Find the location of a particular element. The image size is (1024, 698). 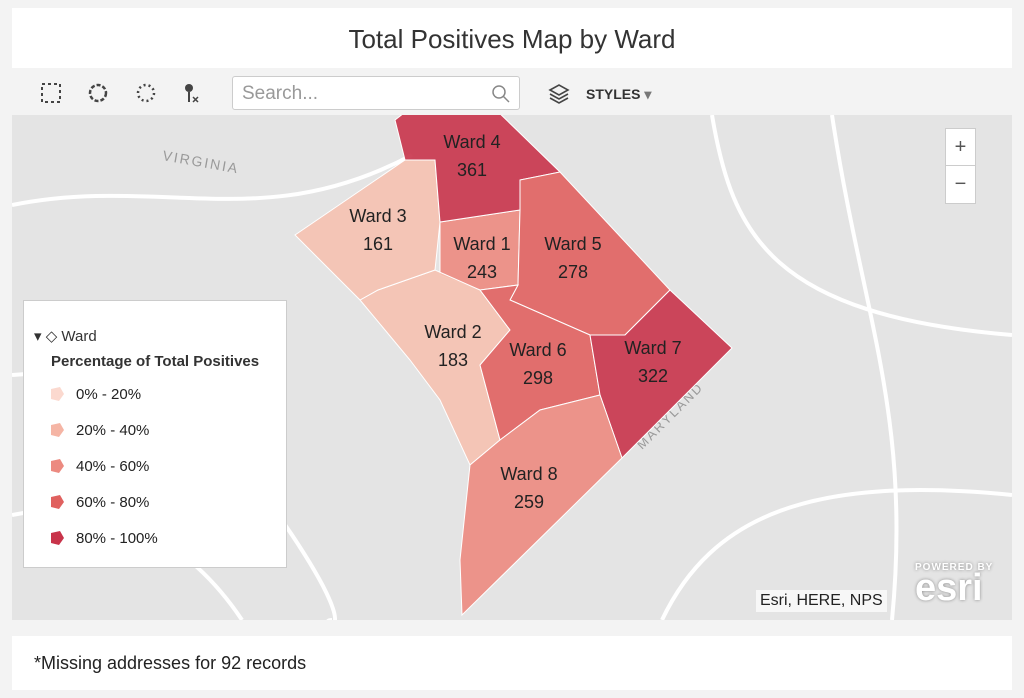

ward-value: 361 is located at coordinates (472, 170).